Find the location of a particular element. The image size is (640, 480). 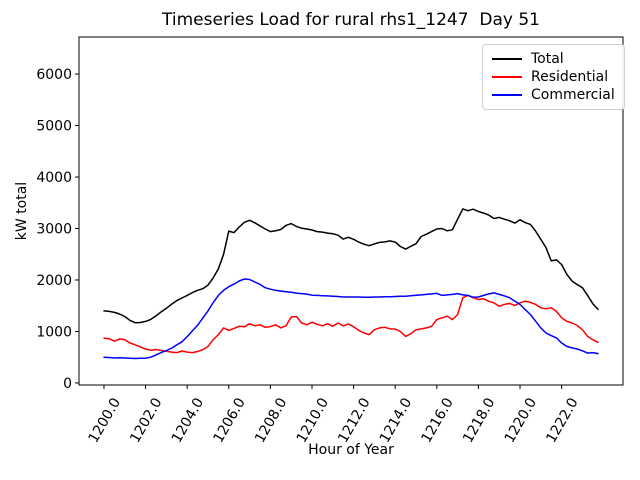

x-tick-label: 1208.0 is located at coordinates (271, 420).